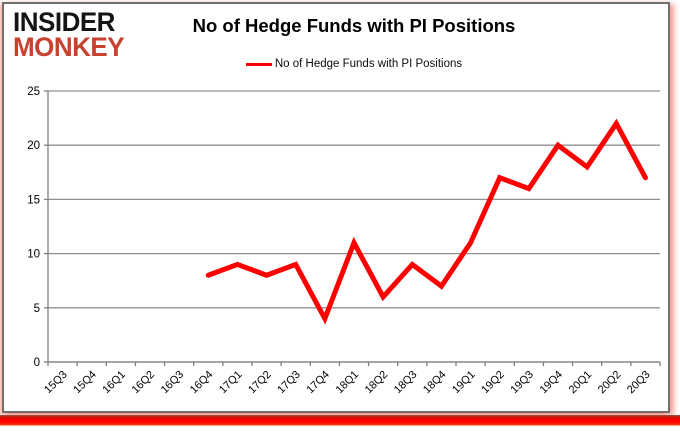 Image resolution: width=680 pixels, height=433 pixels. What do you see at coordinates (260, 383) in the screenshot?
I see `x-tick-label: 17Q2` at bounding box center [260, 383].